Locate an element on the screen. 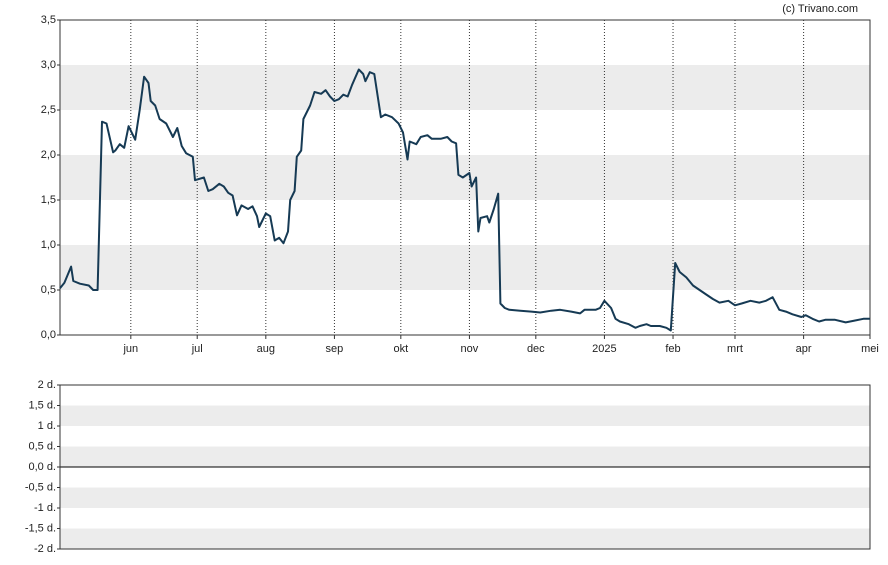 This screenshot has height=565, width=888. x-tick-label: feb is located at coordinates (672, 349).